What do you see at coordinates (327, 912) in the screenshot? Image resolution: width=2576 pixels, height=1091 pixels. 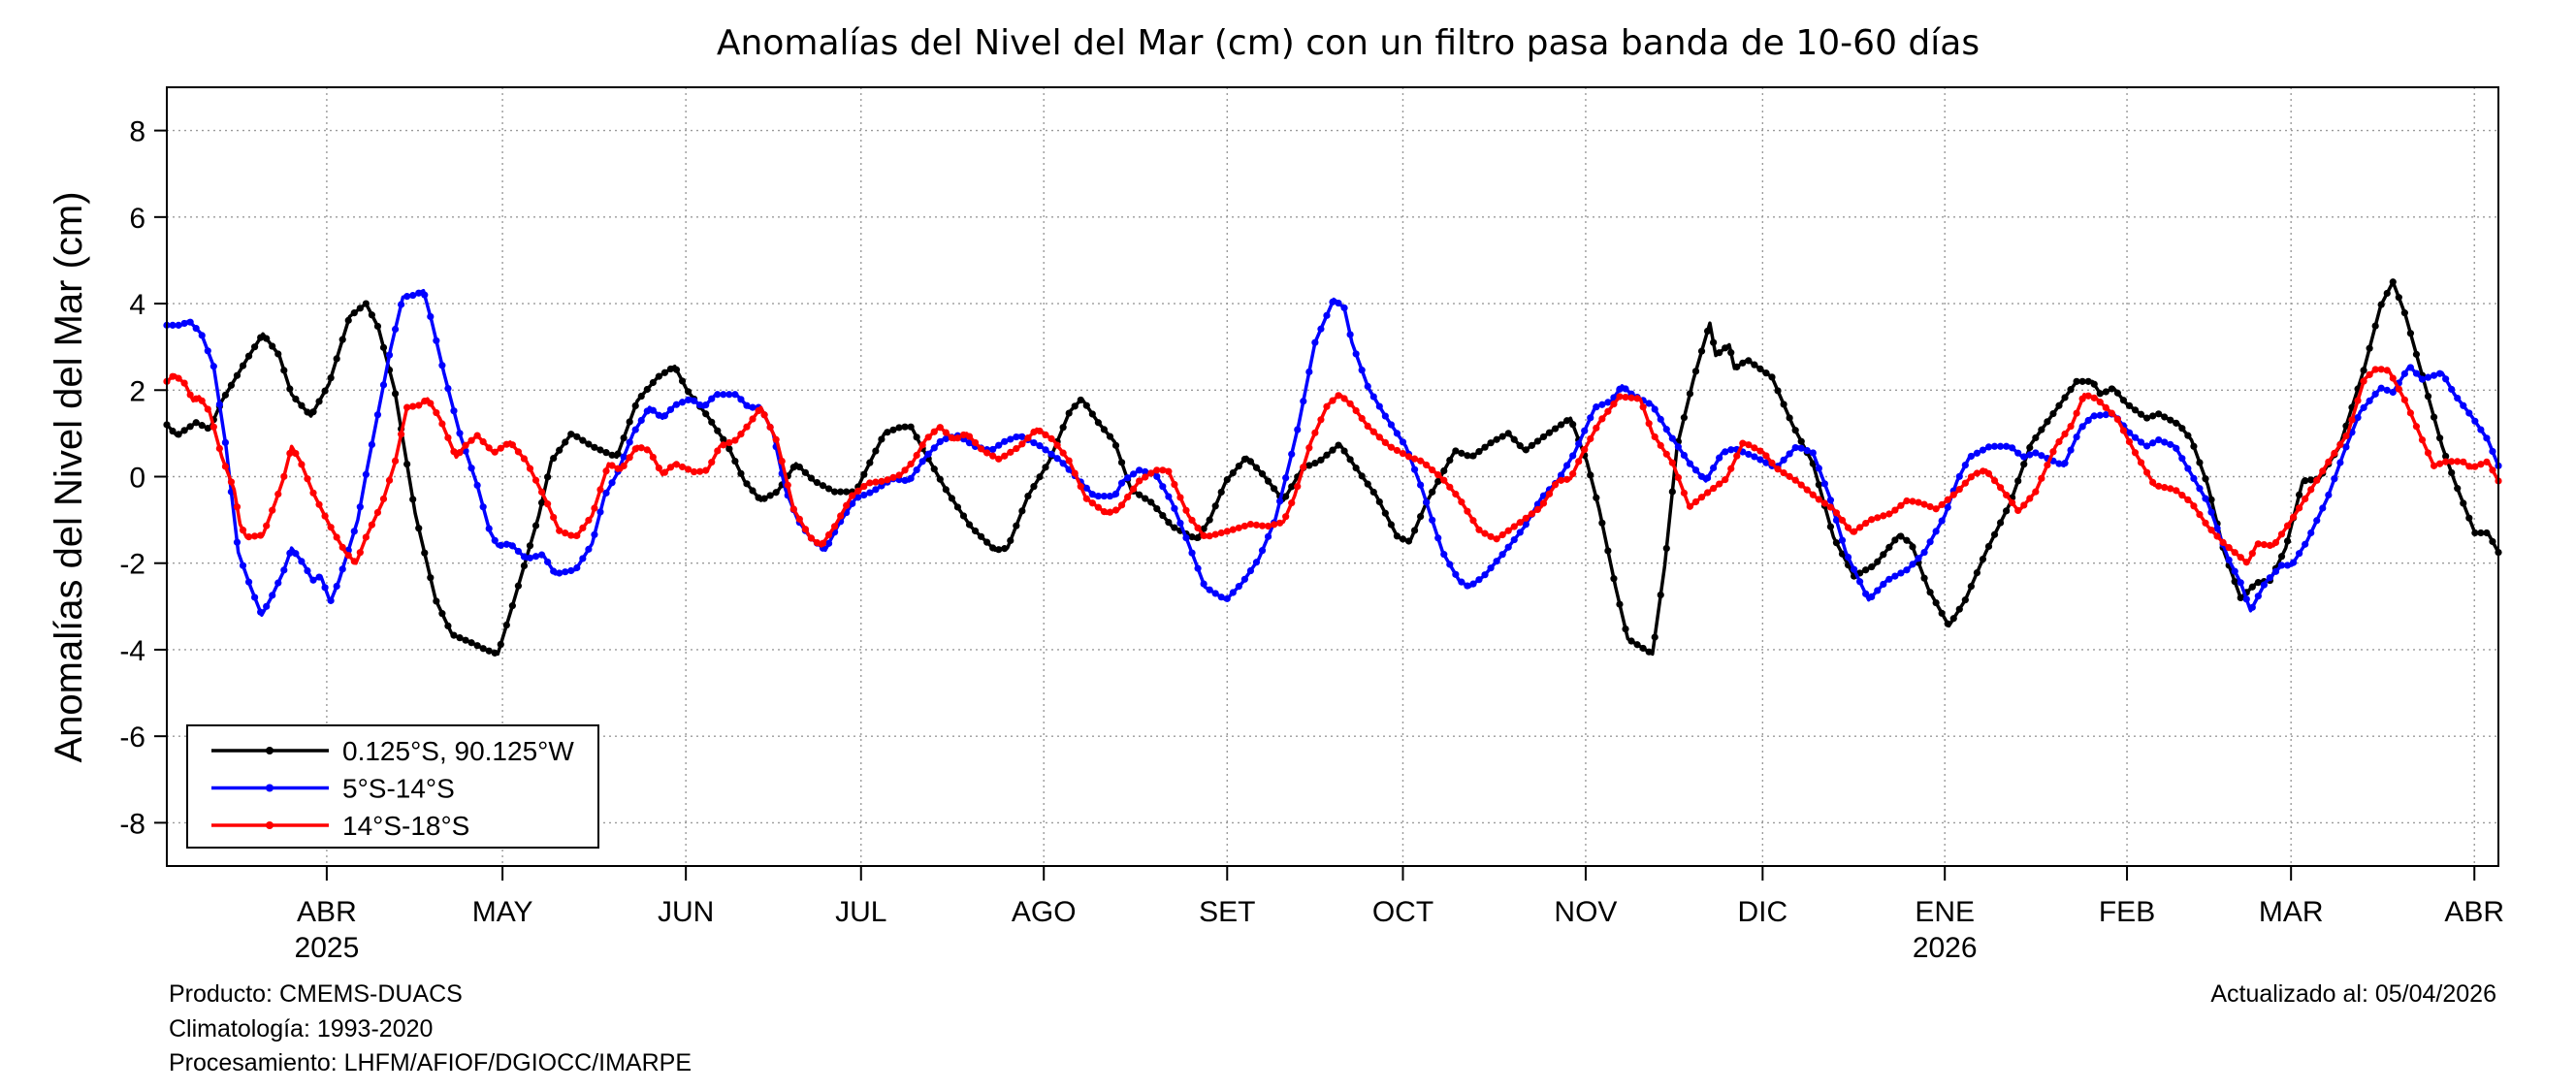 I see `x-tick-label: ABR` at bounding box center [327, 912].